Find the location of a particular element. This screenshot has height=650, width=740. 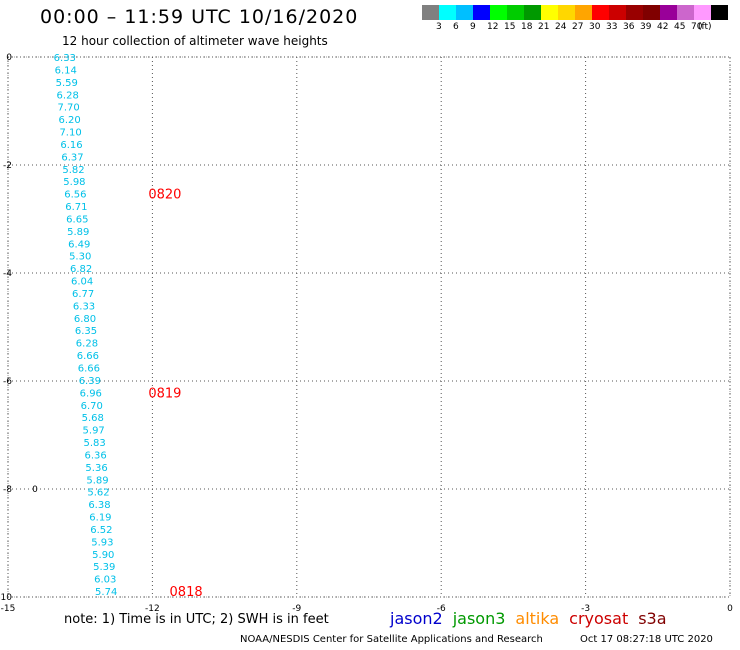

wave-height-label: 5.62 is located at coordinates (98, 493).